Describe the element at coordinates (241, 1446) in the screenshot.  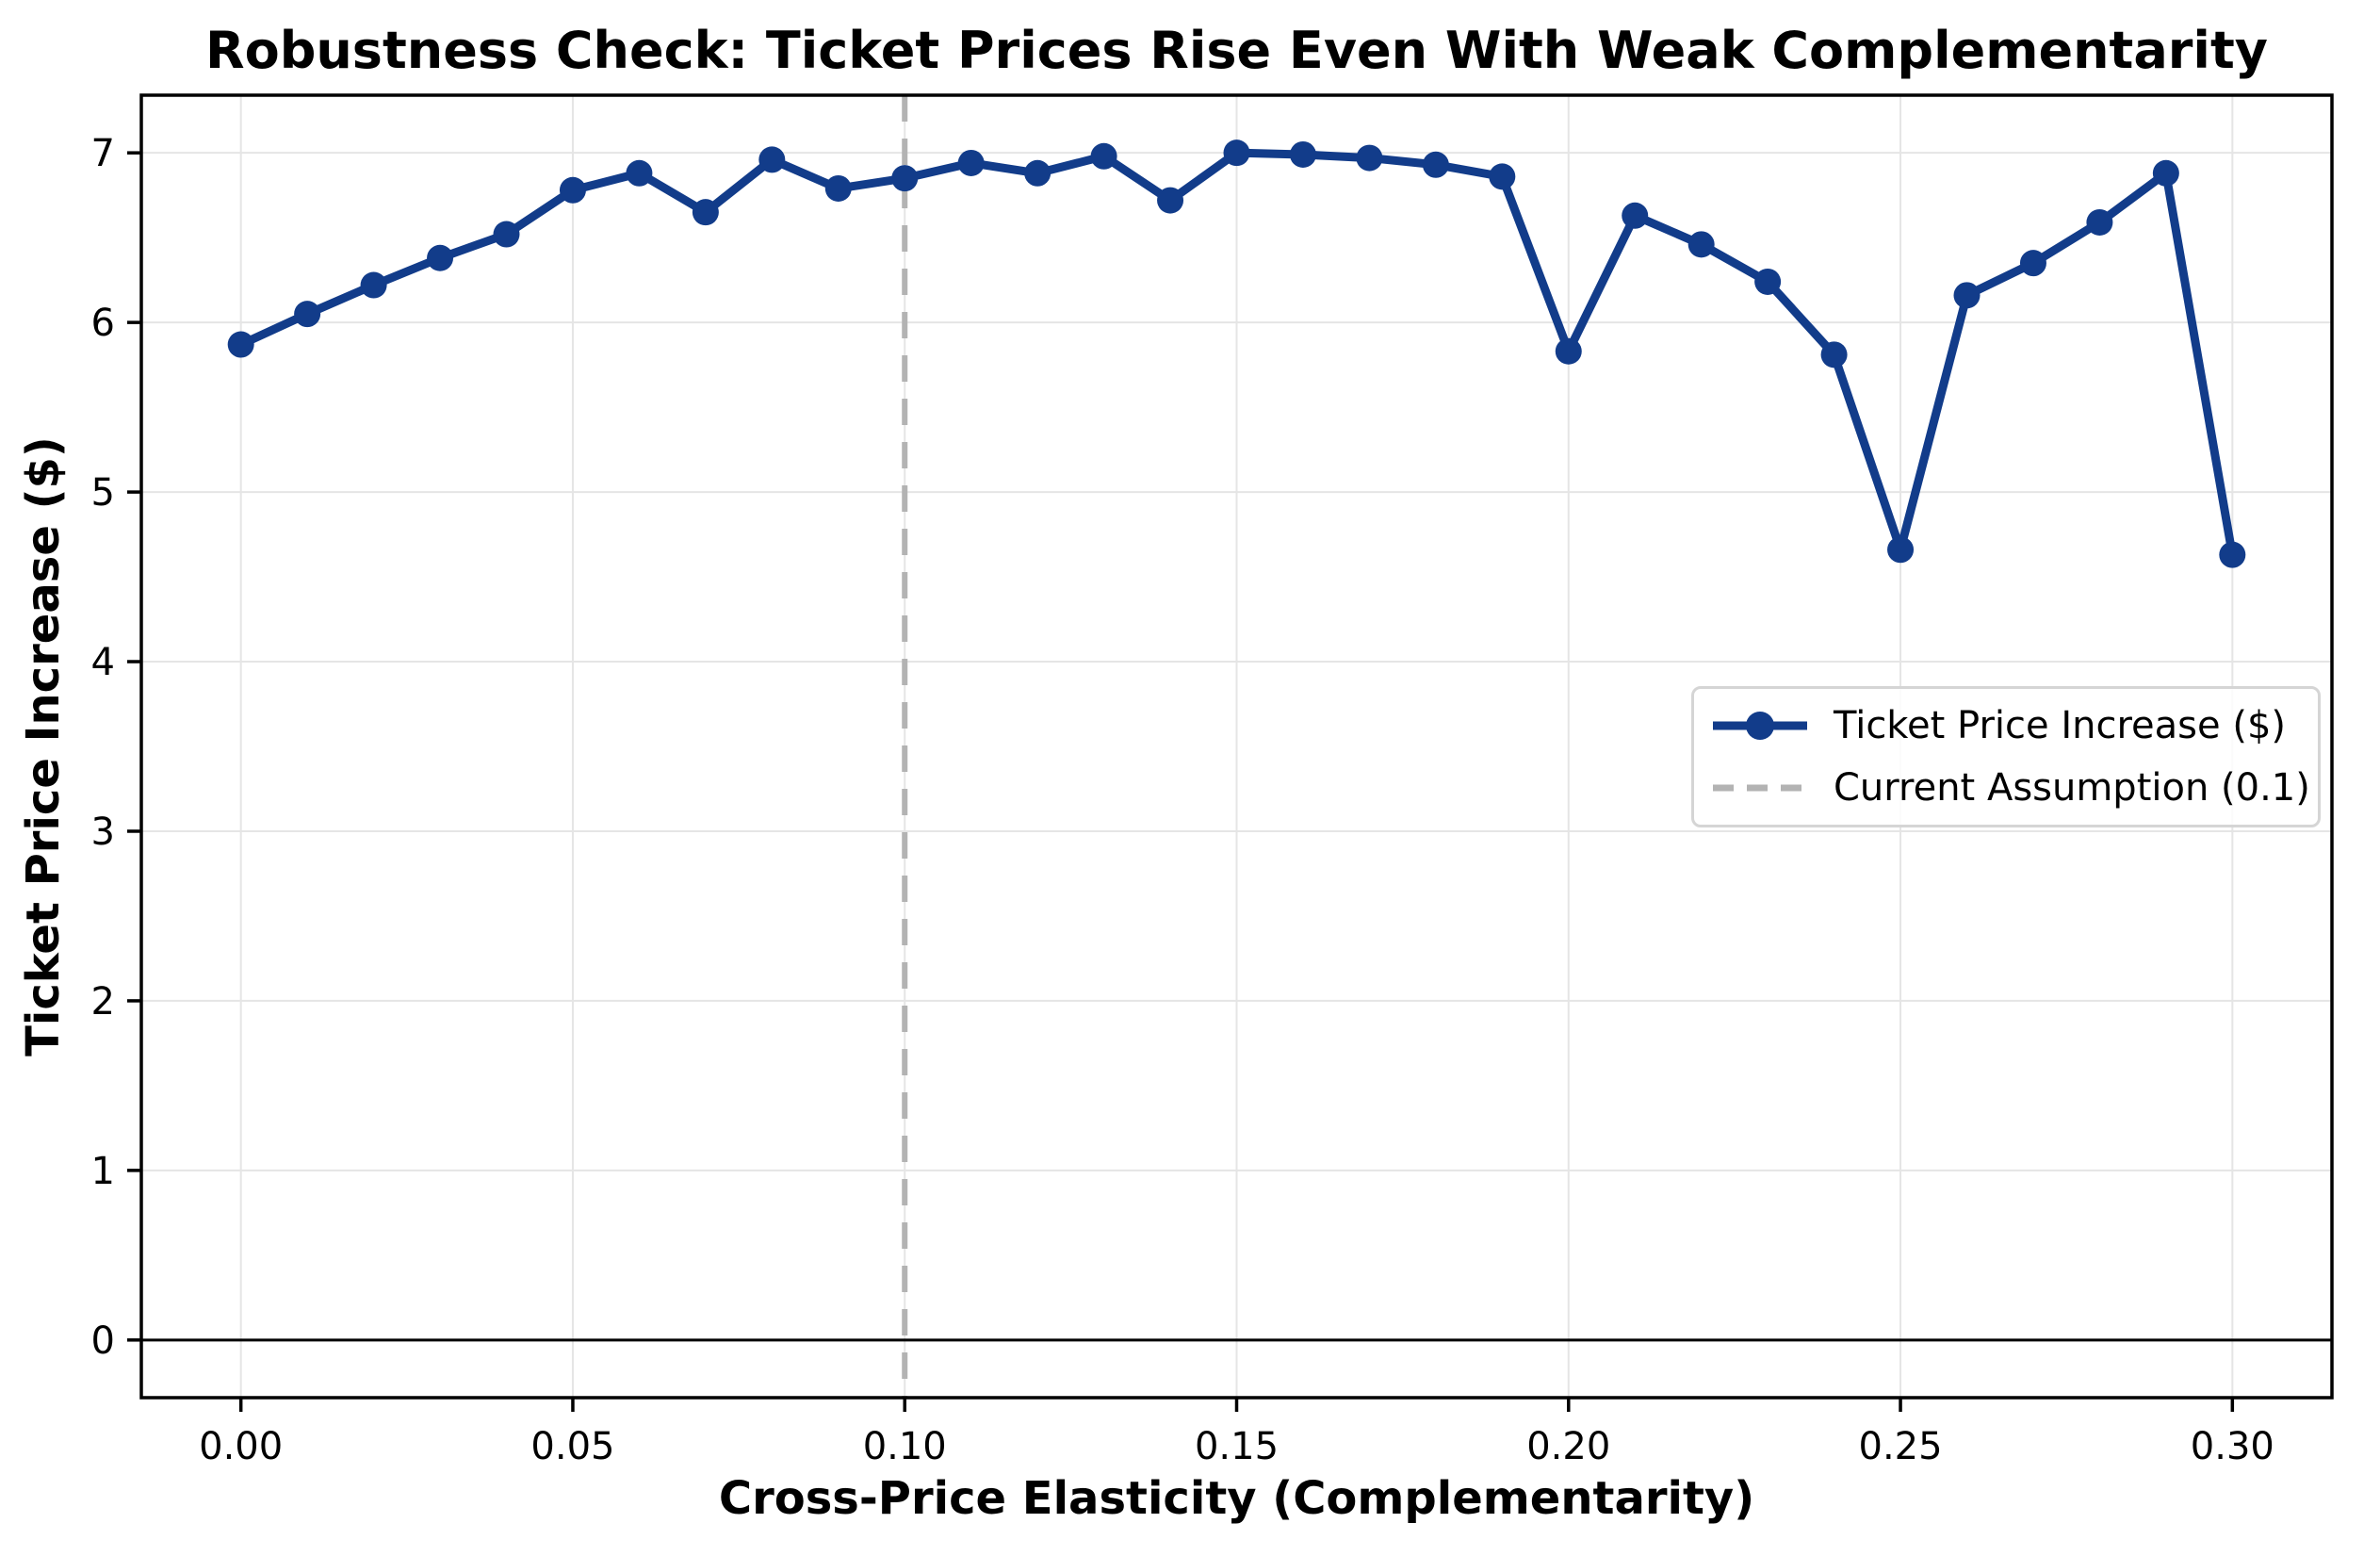
I see `x-tick-label: 0.00` at that location.